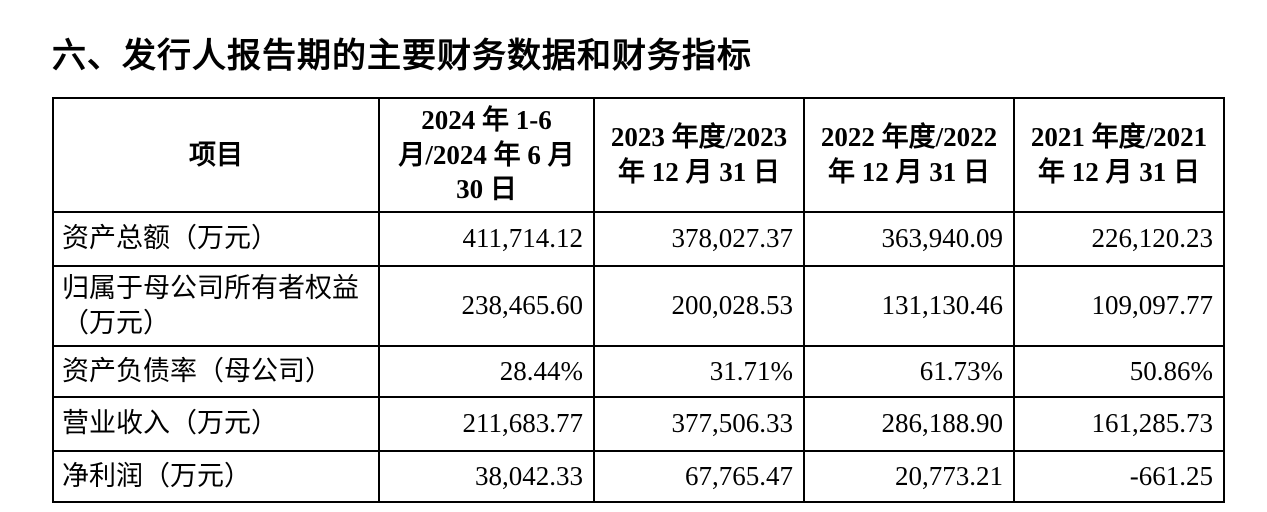 This screenshot has width=1267, height=512. I want to click on cell-value: 226,120.23, so click(1119, 238).